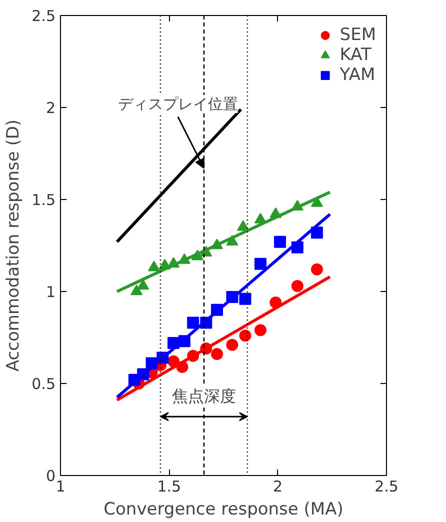  I want to click on y-tick-label: 1.5, so click(44, 200).